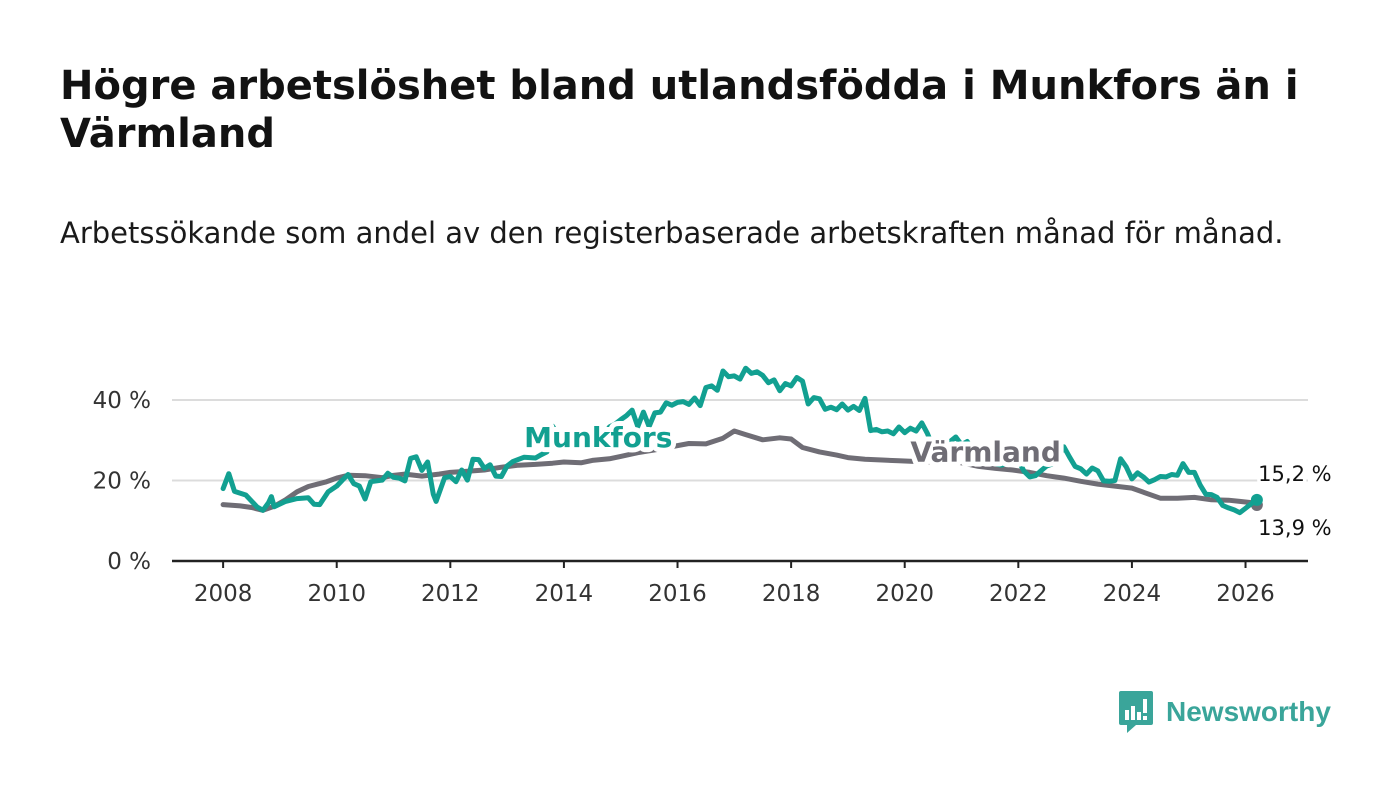  Describe the element at coordinates (1256, 499) in the screenshot. I see `series-end-point-munkfors` at that location.